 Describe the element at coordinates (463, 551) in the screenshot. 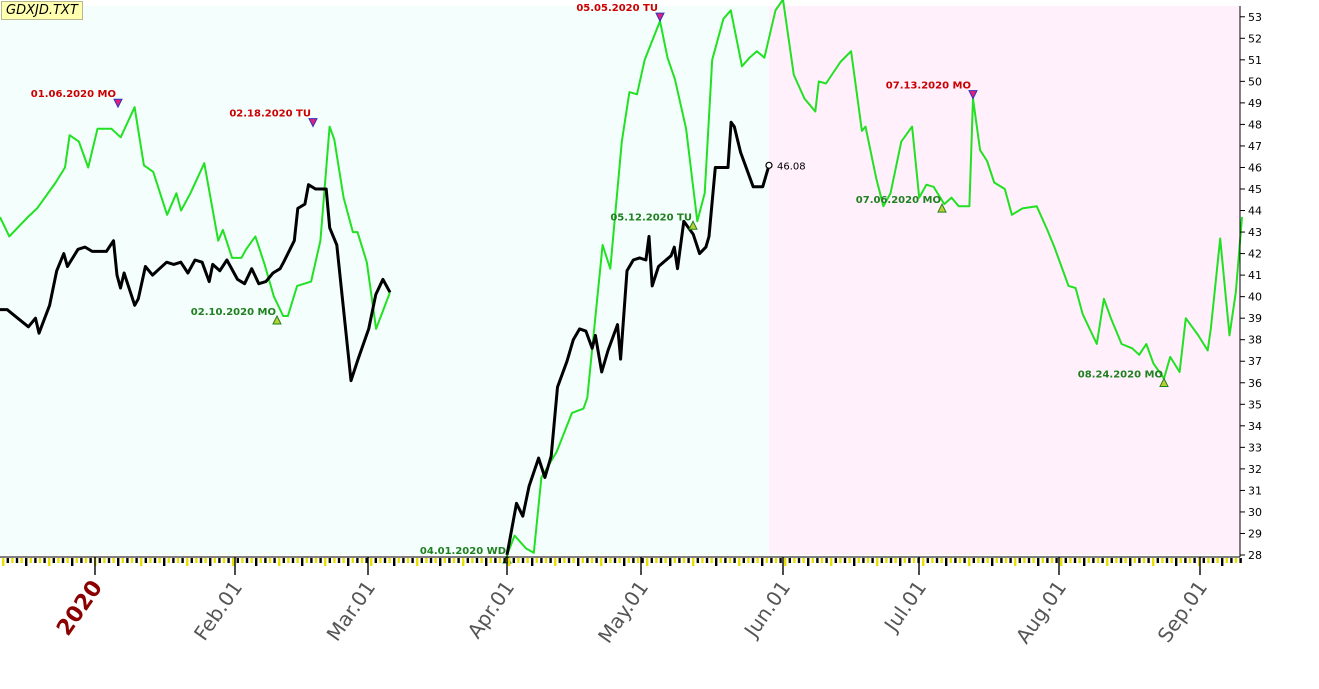

I see `annotation-label: 04.01.2020 WD` at that location.